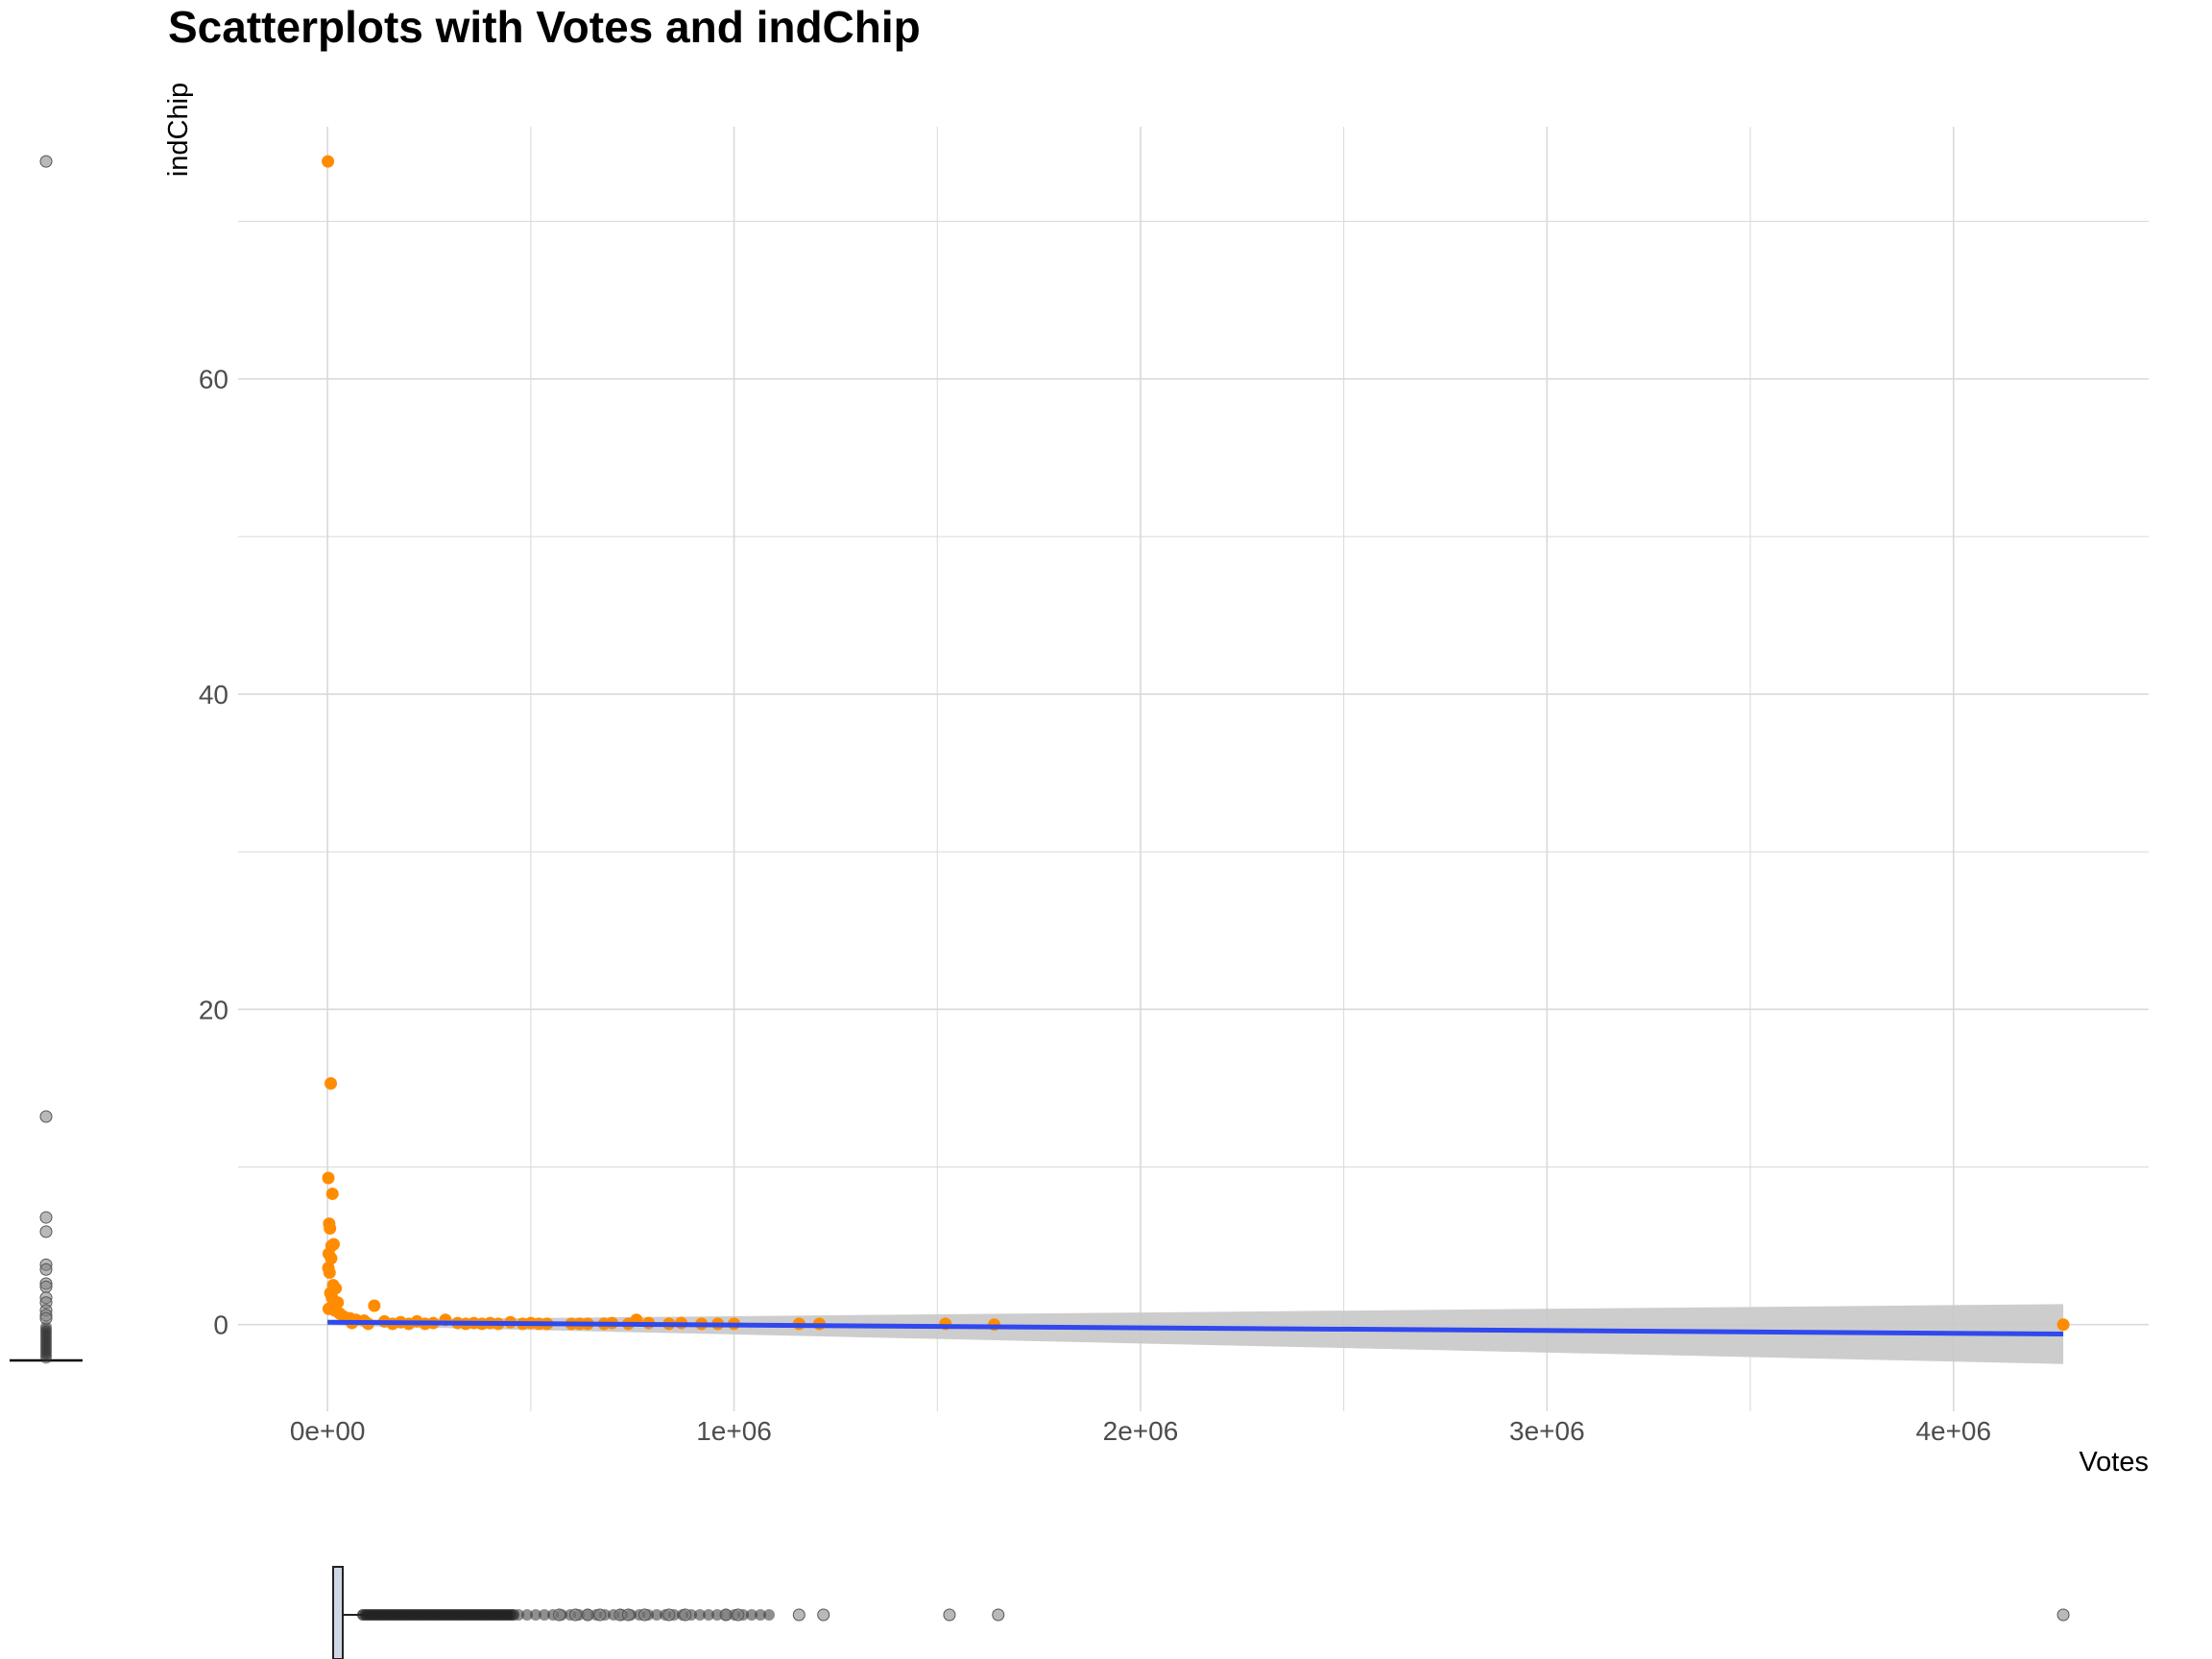 This screenshot has width=2212, height=1659. I want to click on y-tick-label: 40, so click(213, 695).